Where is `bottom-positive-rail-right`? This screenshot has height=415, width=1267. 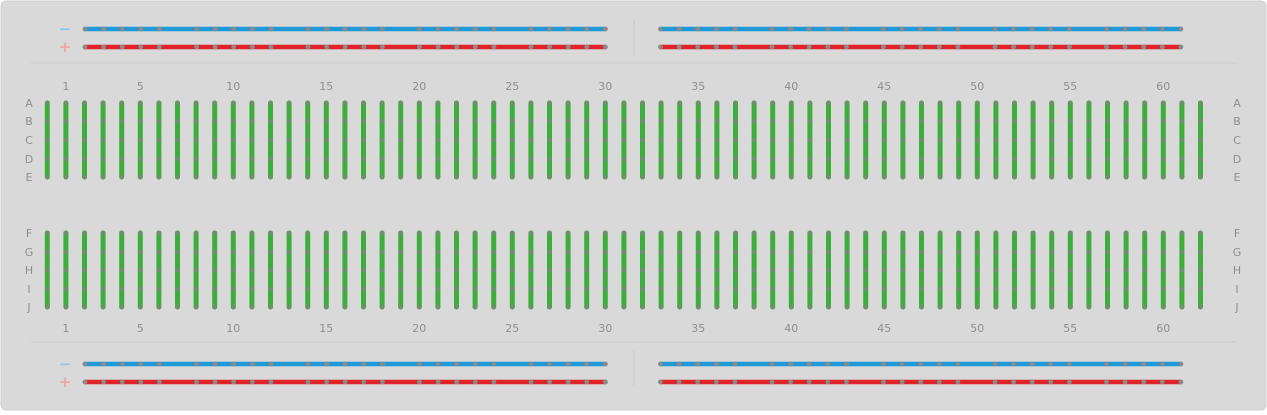
bottom-positive-rail-right is located at coordinates (921, 382).